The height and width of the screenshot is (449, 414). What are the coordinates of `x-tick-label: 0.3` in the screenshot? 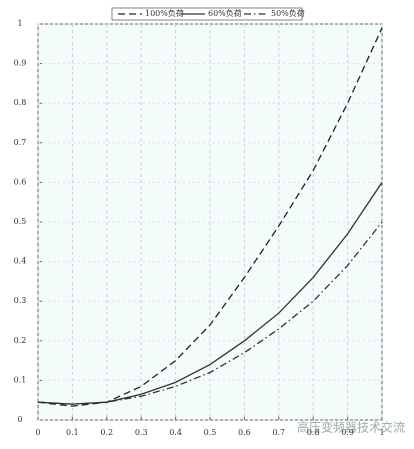 It's located at (141, 432).